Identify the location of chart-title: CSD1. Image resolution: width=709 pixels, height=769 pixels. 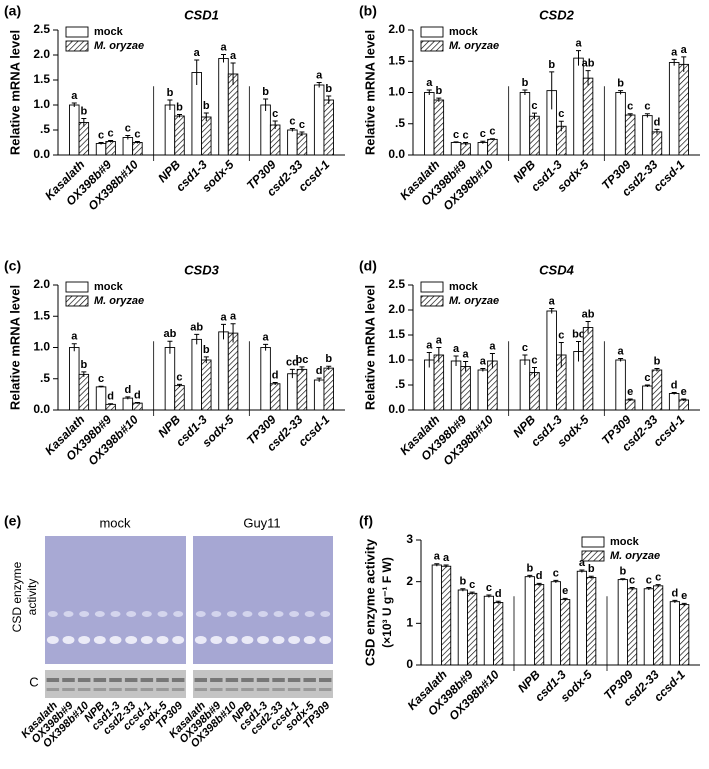
(201, 14).